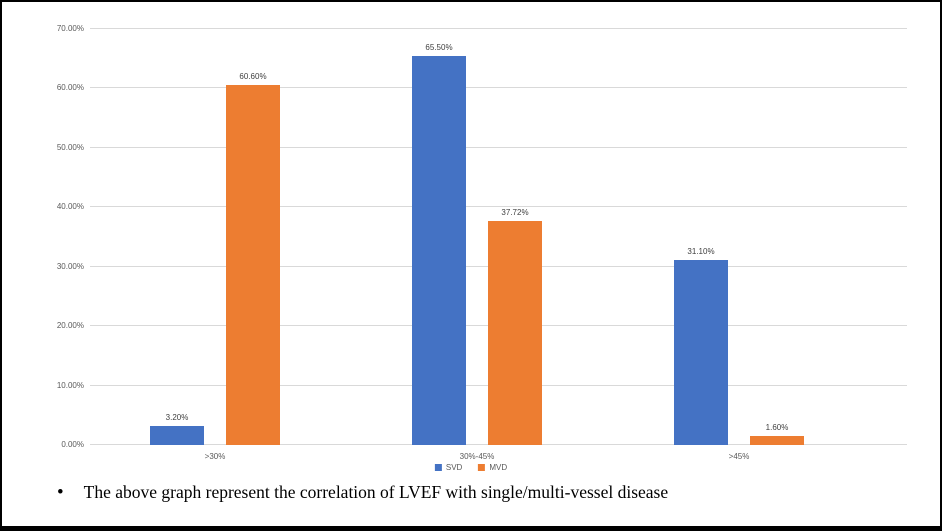  I want to click on bar-data-label: 65.50%, so click(439, 47).